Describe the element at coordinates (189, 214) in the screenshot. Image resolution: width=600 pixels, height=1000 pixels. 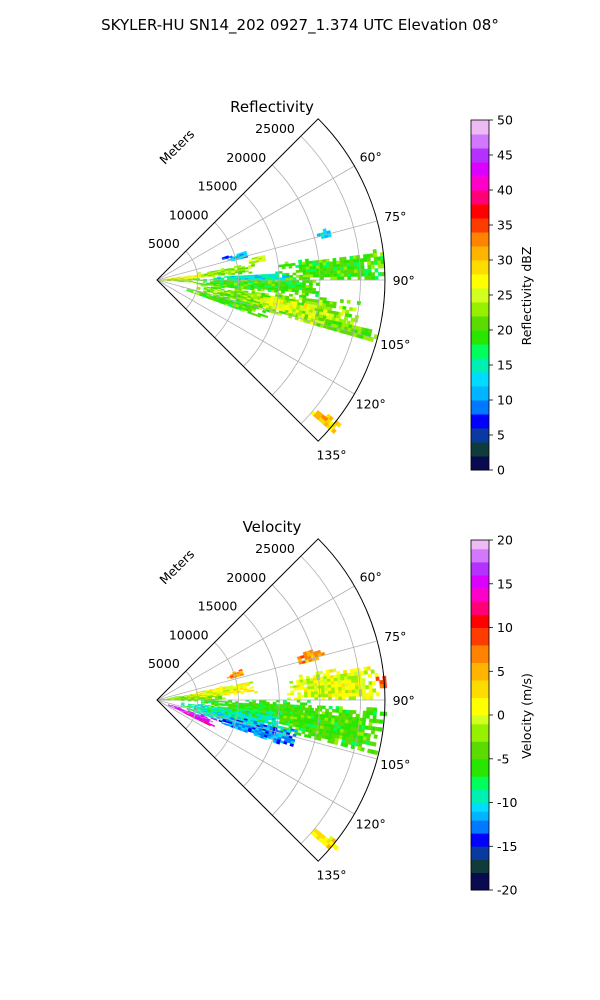
I see `reflectivity-radial-tick-label: 10000` at that location.